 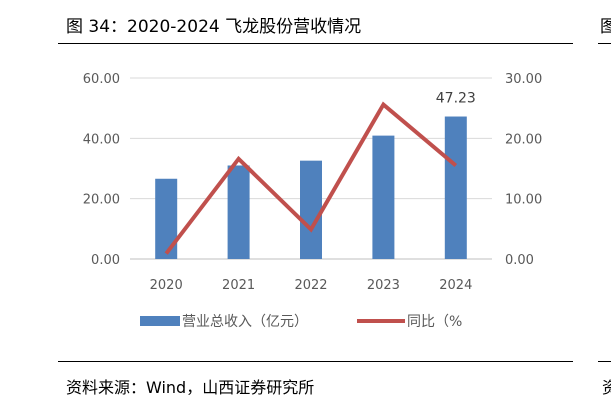 What do you see at coordinates (604, 361) in the screenshot?
I see `bottom-rule-right-fragment` at bounding box center [604, 361].